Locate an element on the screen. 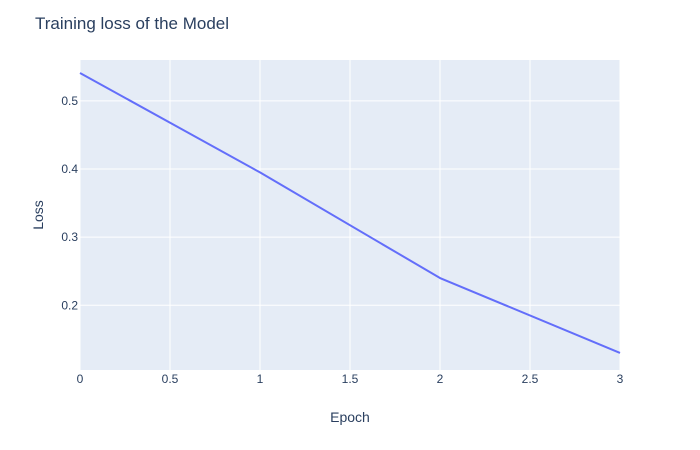  x-tick-label: 3 is located at coordinates (620, 379).